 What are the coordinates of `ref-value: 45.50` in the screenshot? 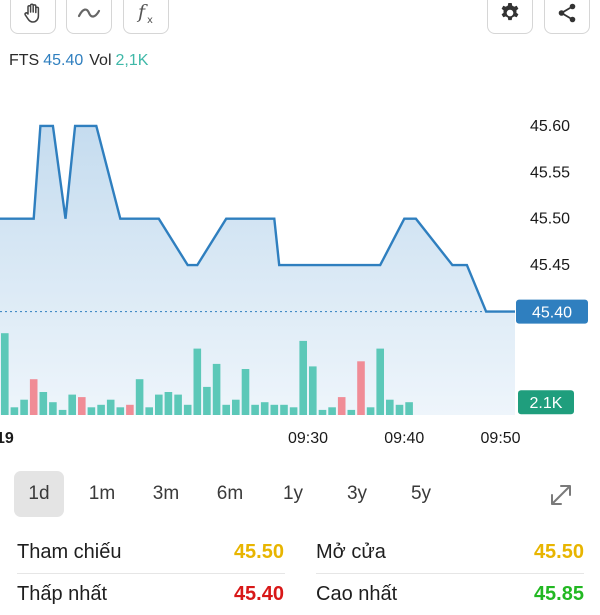 It's located at (258, 552).